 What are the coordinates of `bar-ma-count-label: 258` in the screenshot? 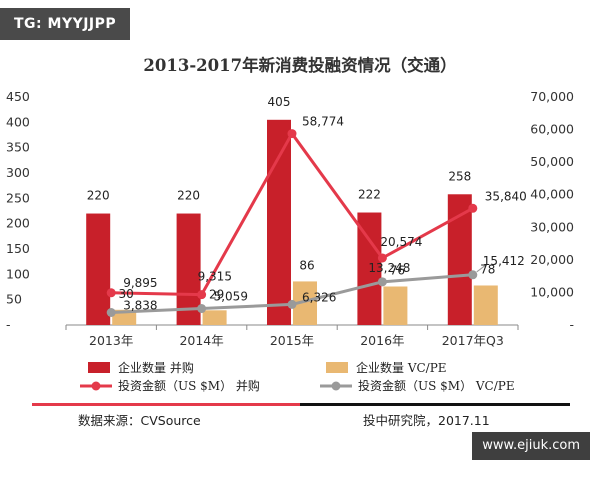 It's located at (459, 176).